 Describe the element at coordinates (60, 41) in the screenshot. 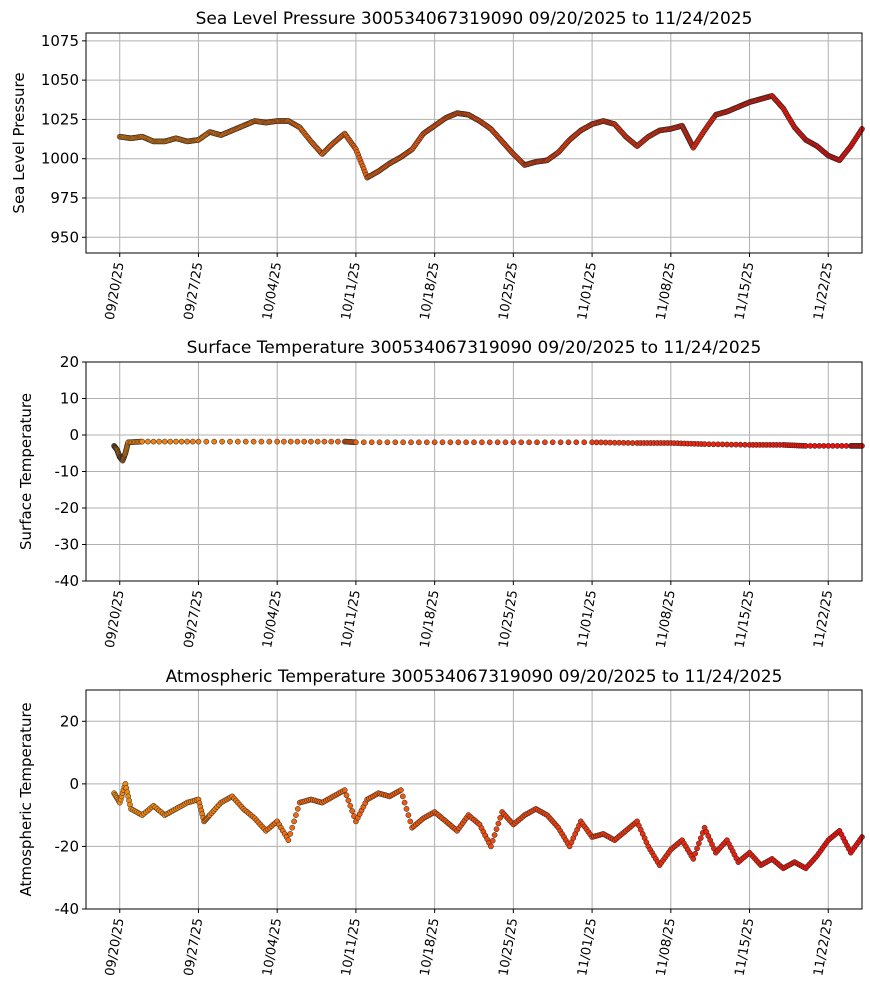

I see `y-tick-label: 1075` at that location.